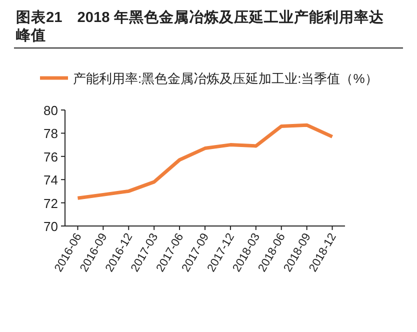 Image resolution: width=417 pixels, height=332 pixels. I want to click on y-tick-label: 74, so click(51, 180).